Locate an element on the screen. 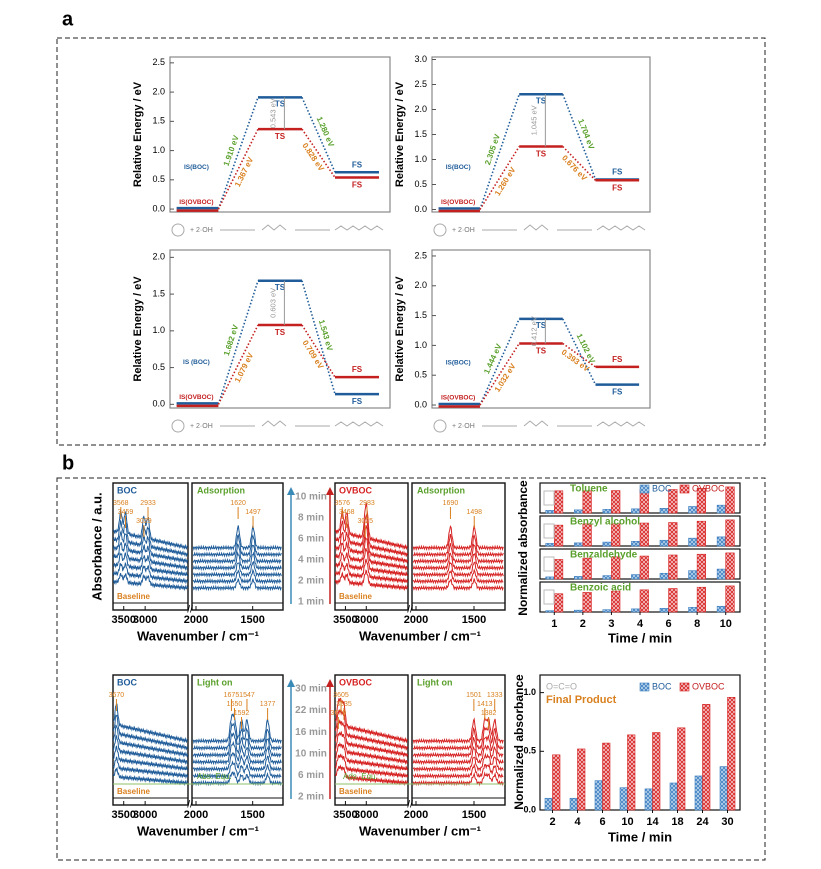 The height and width of the screenshot is (869, 821). peak-label: 3468 is located at coordinates (347, 512).